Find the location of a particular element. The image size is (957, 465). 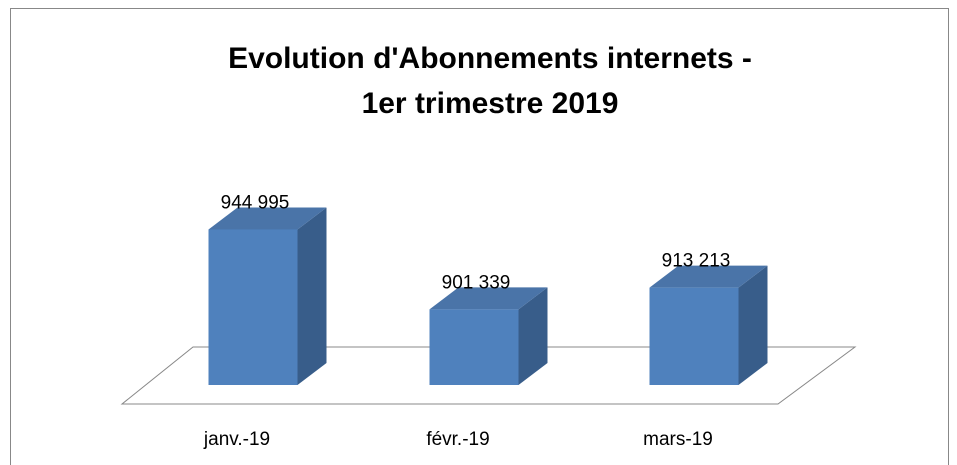

chart-title: Evolution d'Abonnements internets - is located at coordinates (490, 58).